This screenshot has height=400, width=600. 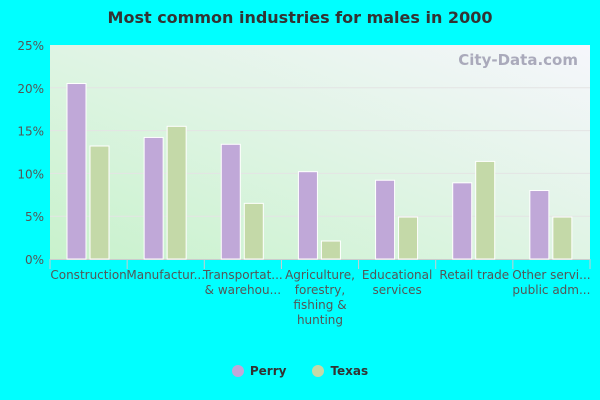 I want to click on y-tick-label: 5%, so click(x=34, y=217).